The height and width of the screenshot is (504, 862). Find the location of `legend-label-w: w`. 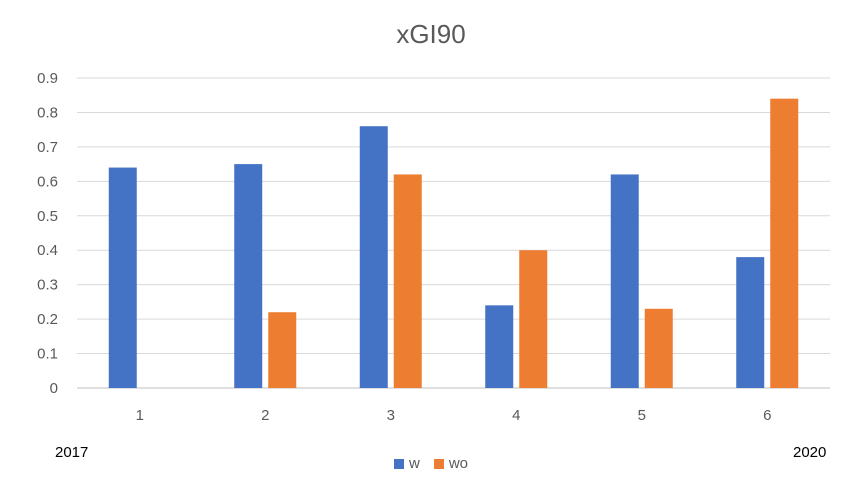

legend-label-w: w is located at coordinates (414, 463).